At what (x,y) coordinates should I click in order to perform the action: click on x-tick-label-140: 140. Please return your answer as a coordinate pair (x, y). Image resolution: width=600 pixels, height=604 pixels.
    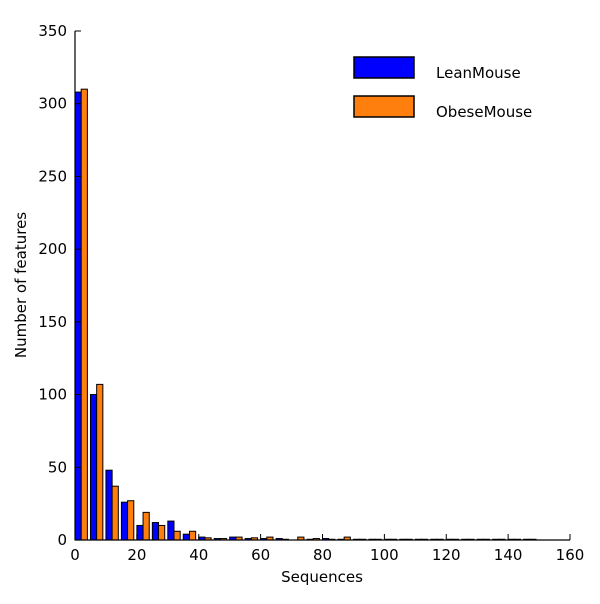
    Looking at the image, I should click on (508, 555).